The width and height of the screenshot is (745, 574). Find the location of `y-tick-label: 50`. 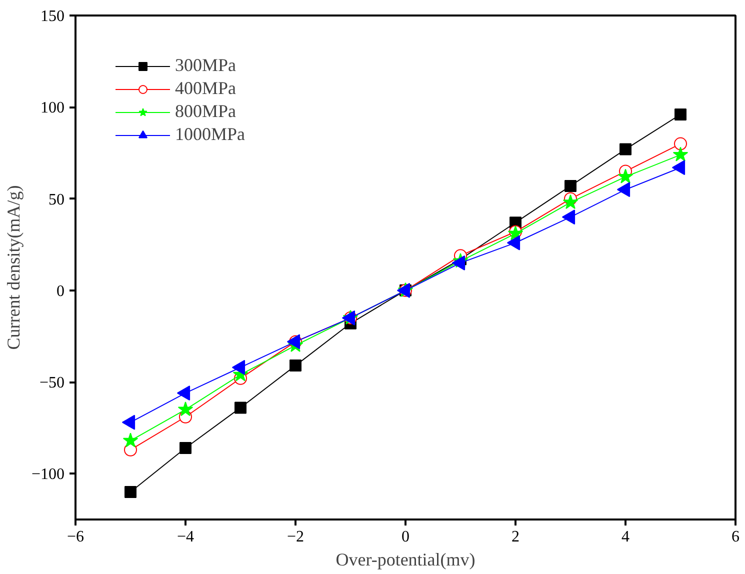

y-tick-label: 50 is located at coordinates (56, 199).